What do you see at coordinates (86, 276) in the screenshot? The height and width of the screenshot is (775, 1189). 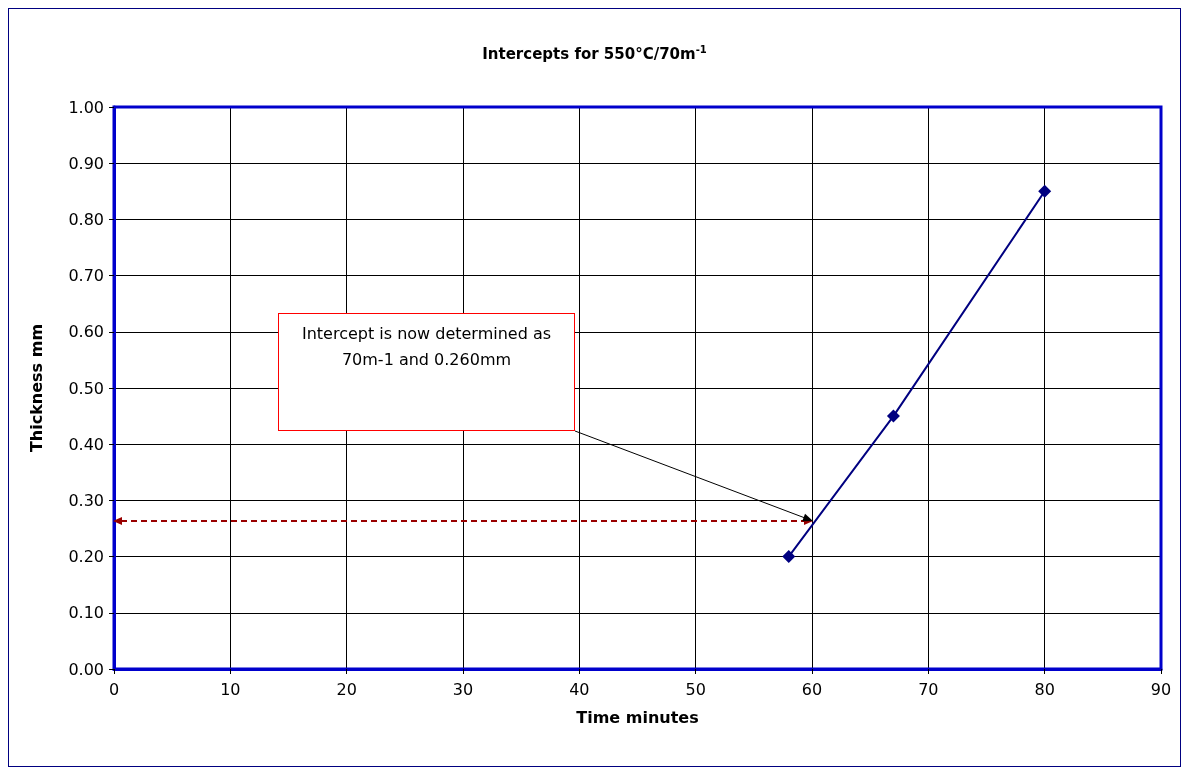 I see `y-tick-label: 0.70` at bounding box center [86, 276].